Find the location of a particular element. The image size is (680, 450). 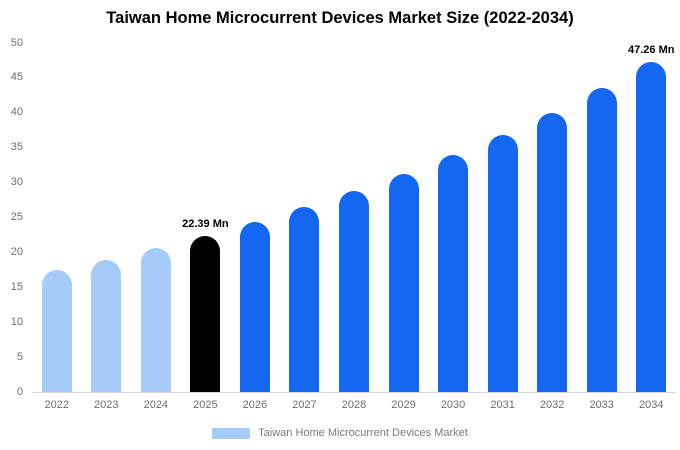

y-tick-label: 30 is located at coordinates (16, 182).